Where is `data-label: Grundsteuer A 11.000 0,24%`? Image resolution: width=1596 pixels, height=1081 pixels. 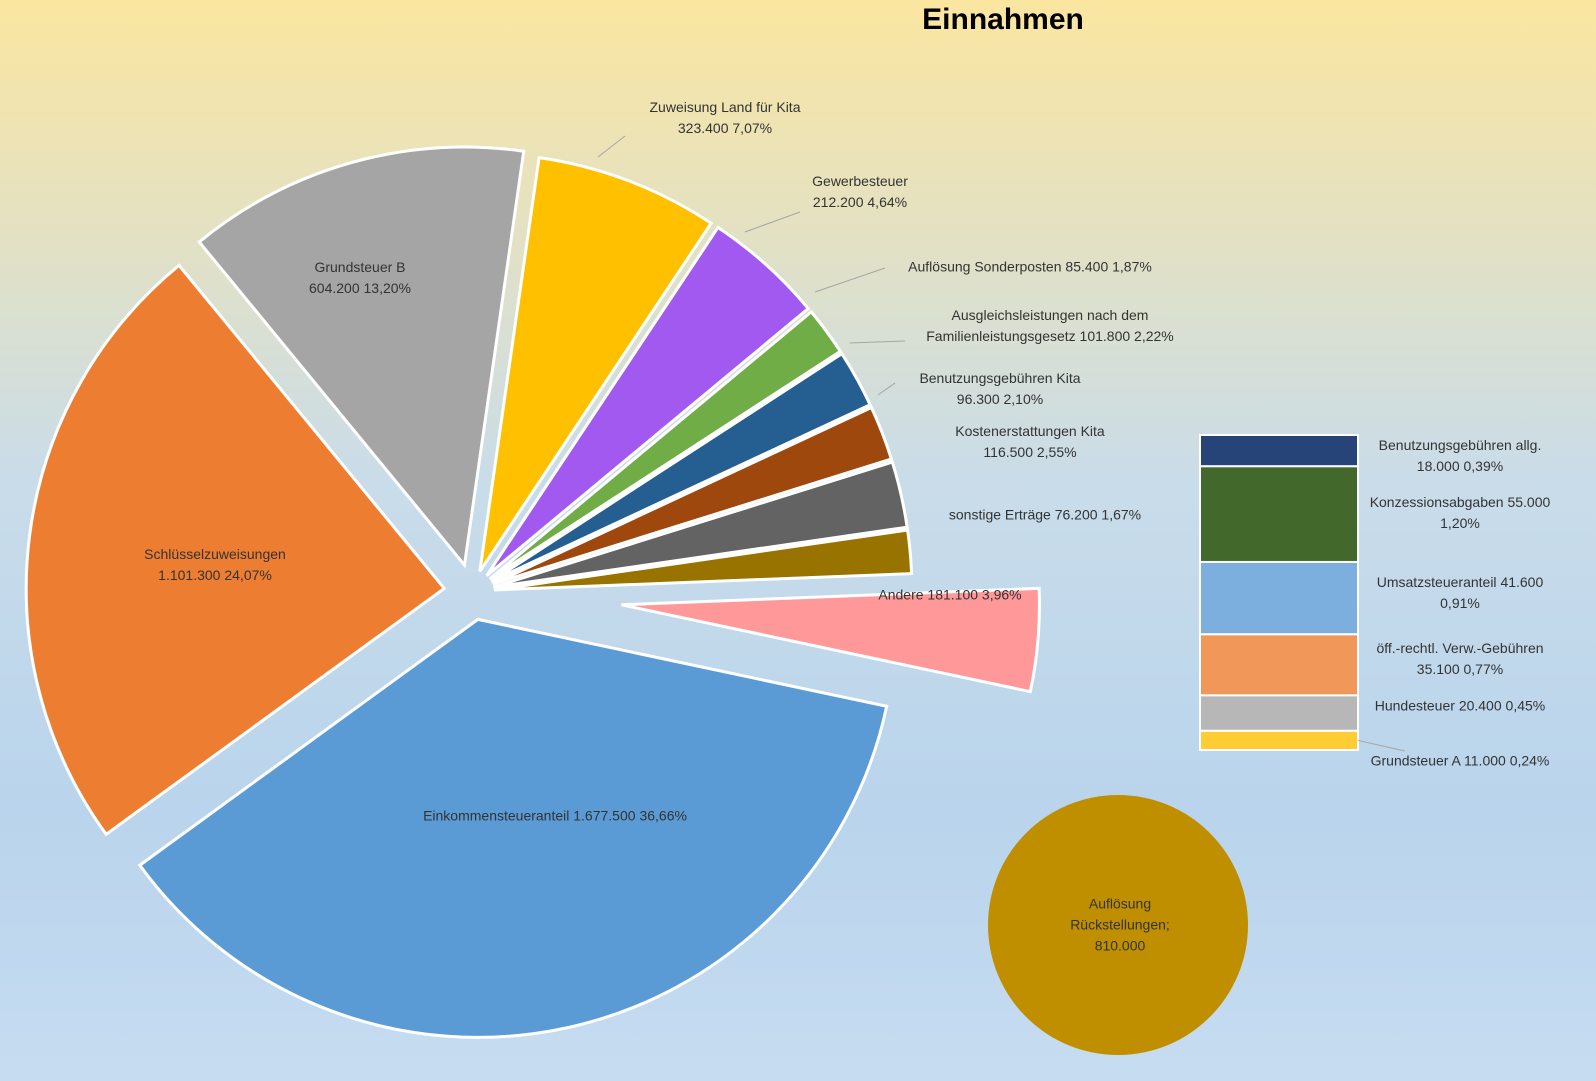
data-label: Grundsteuer A 11.000 0,24% is located at coordinates (1460, 761).